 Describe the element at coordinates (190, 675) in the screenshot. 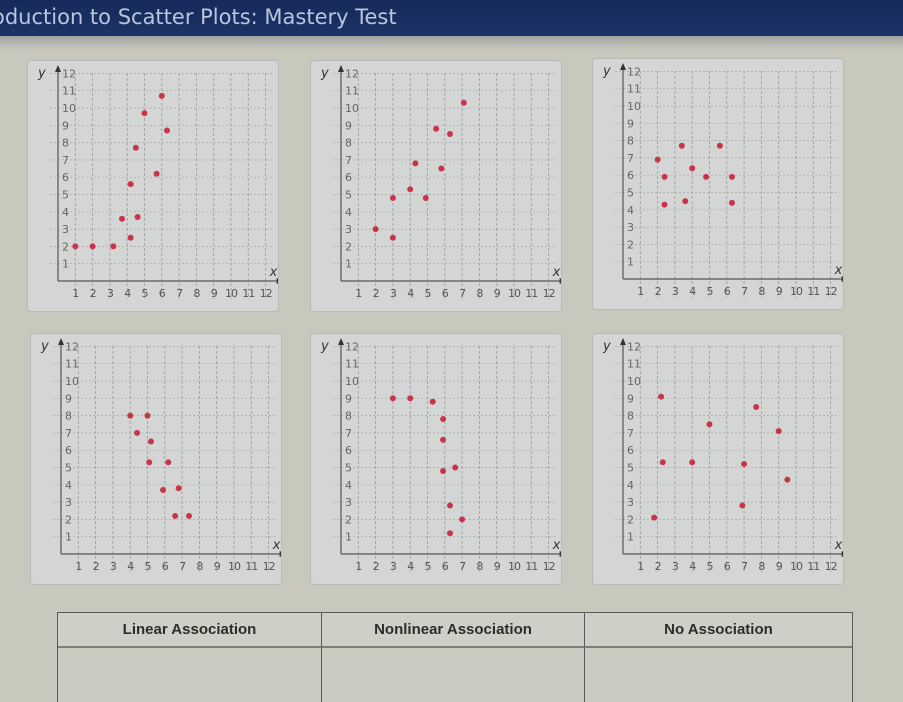

I see `drop-zone-linear` at that location.